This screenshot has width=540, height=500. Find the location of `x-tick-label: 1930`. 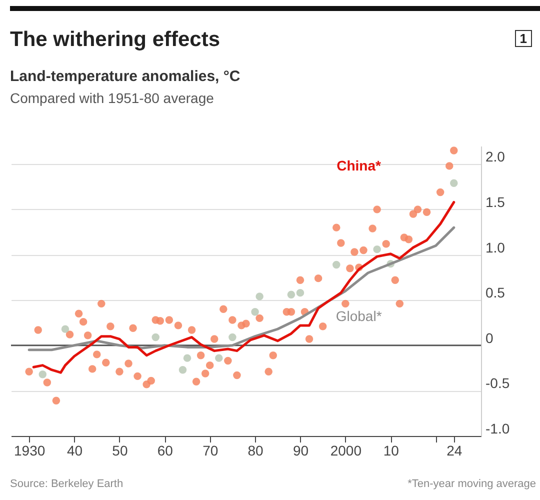

x-tick-label: 1930 is located at coordinates (30, 450).